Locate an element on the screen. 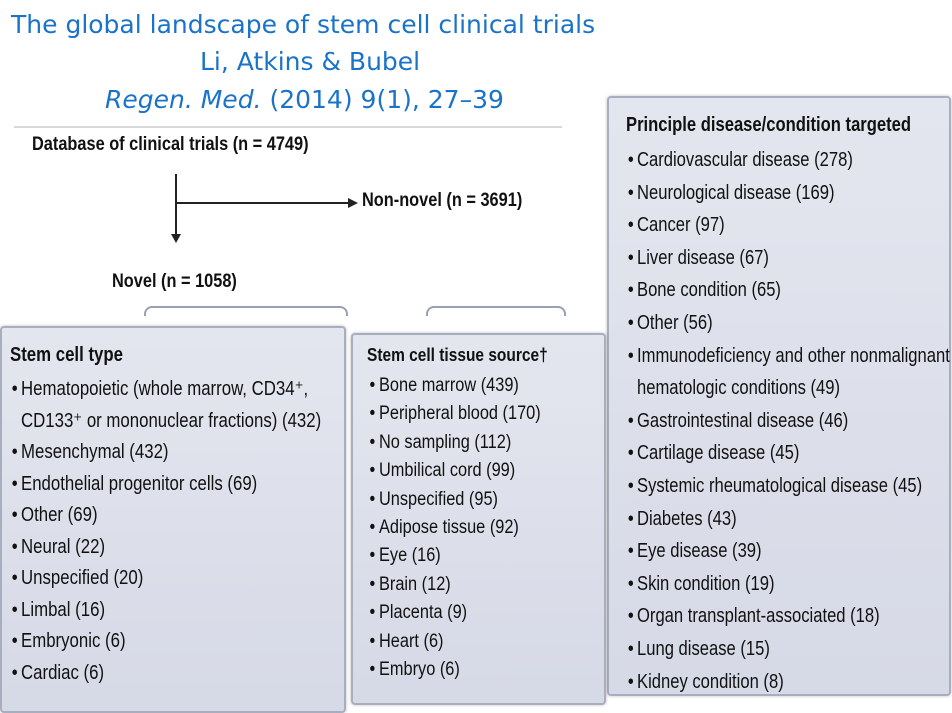 This screenshot has height=713, width=952. list-item: Umbilical cord (99) is located at coordinates (455, 471).